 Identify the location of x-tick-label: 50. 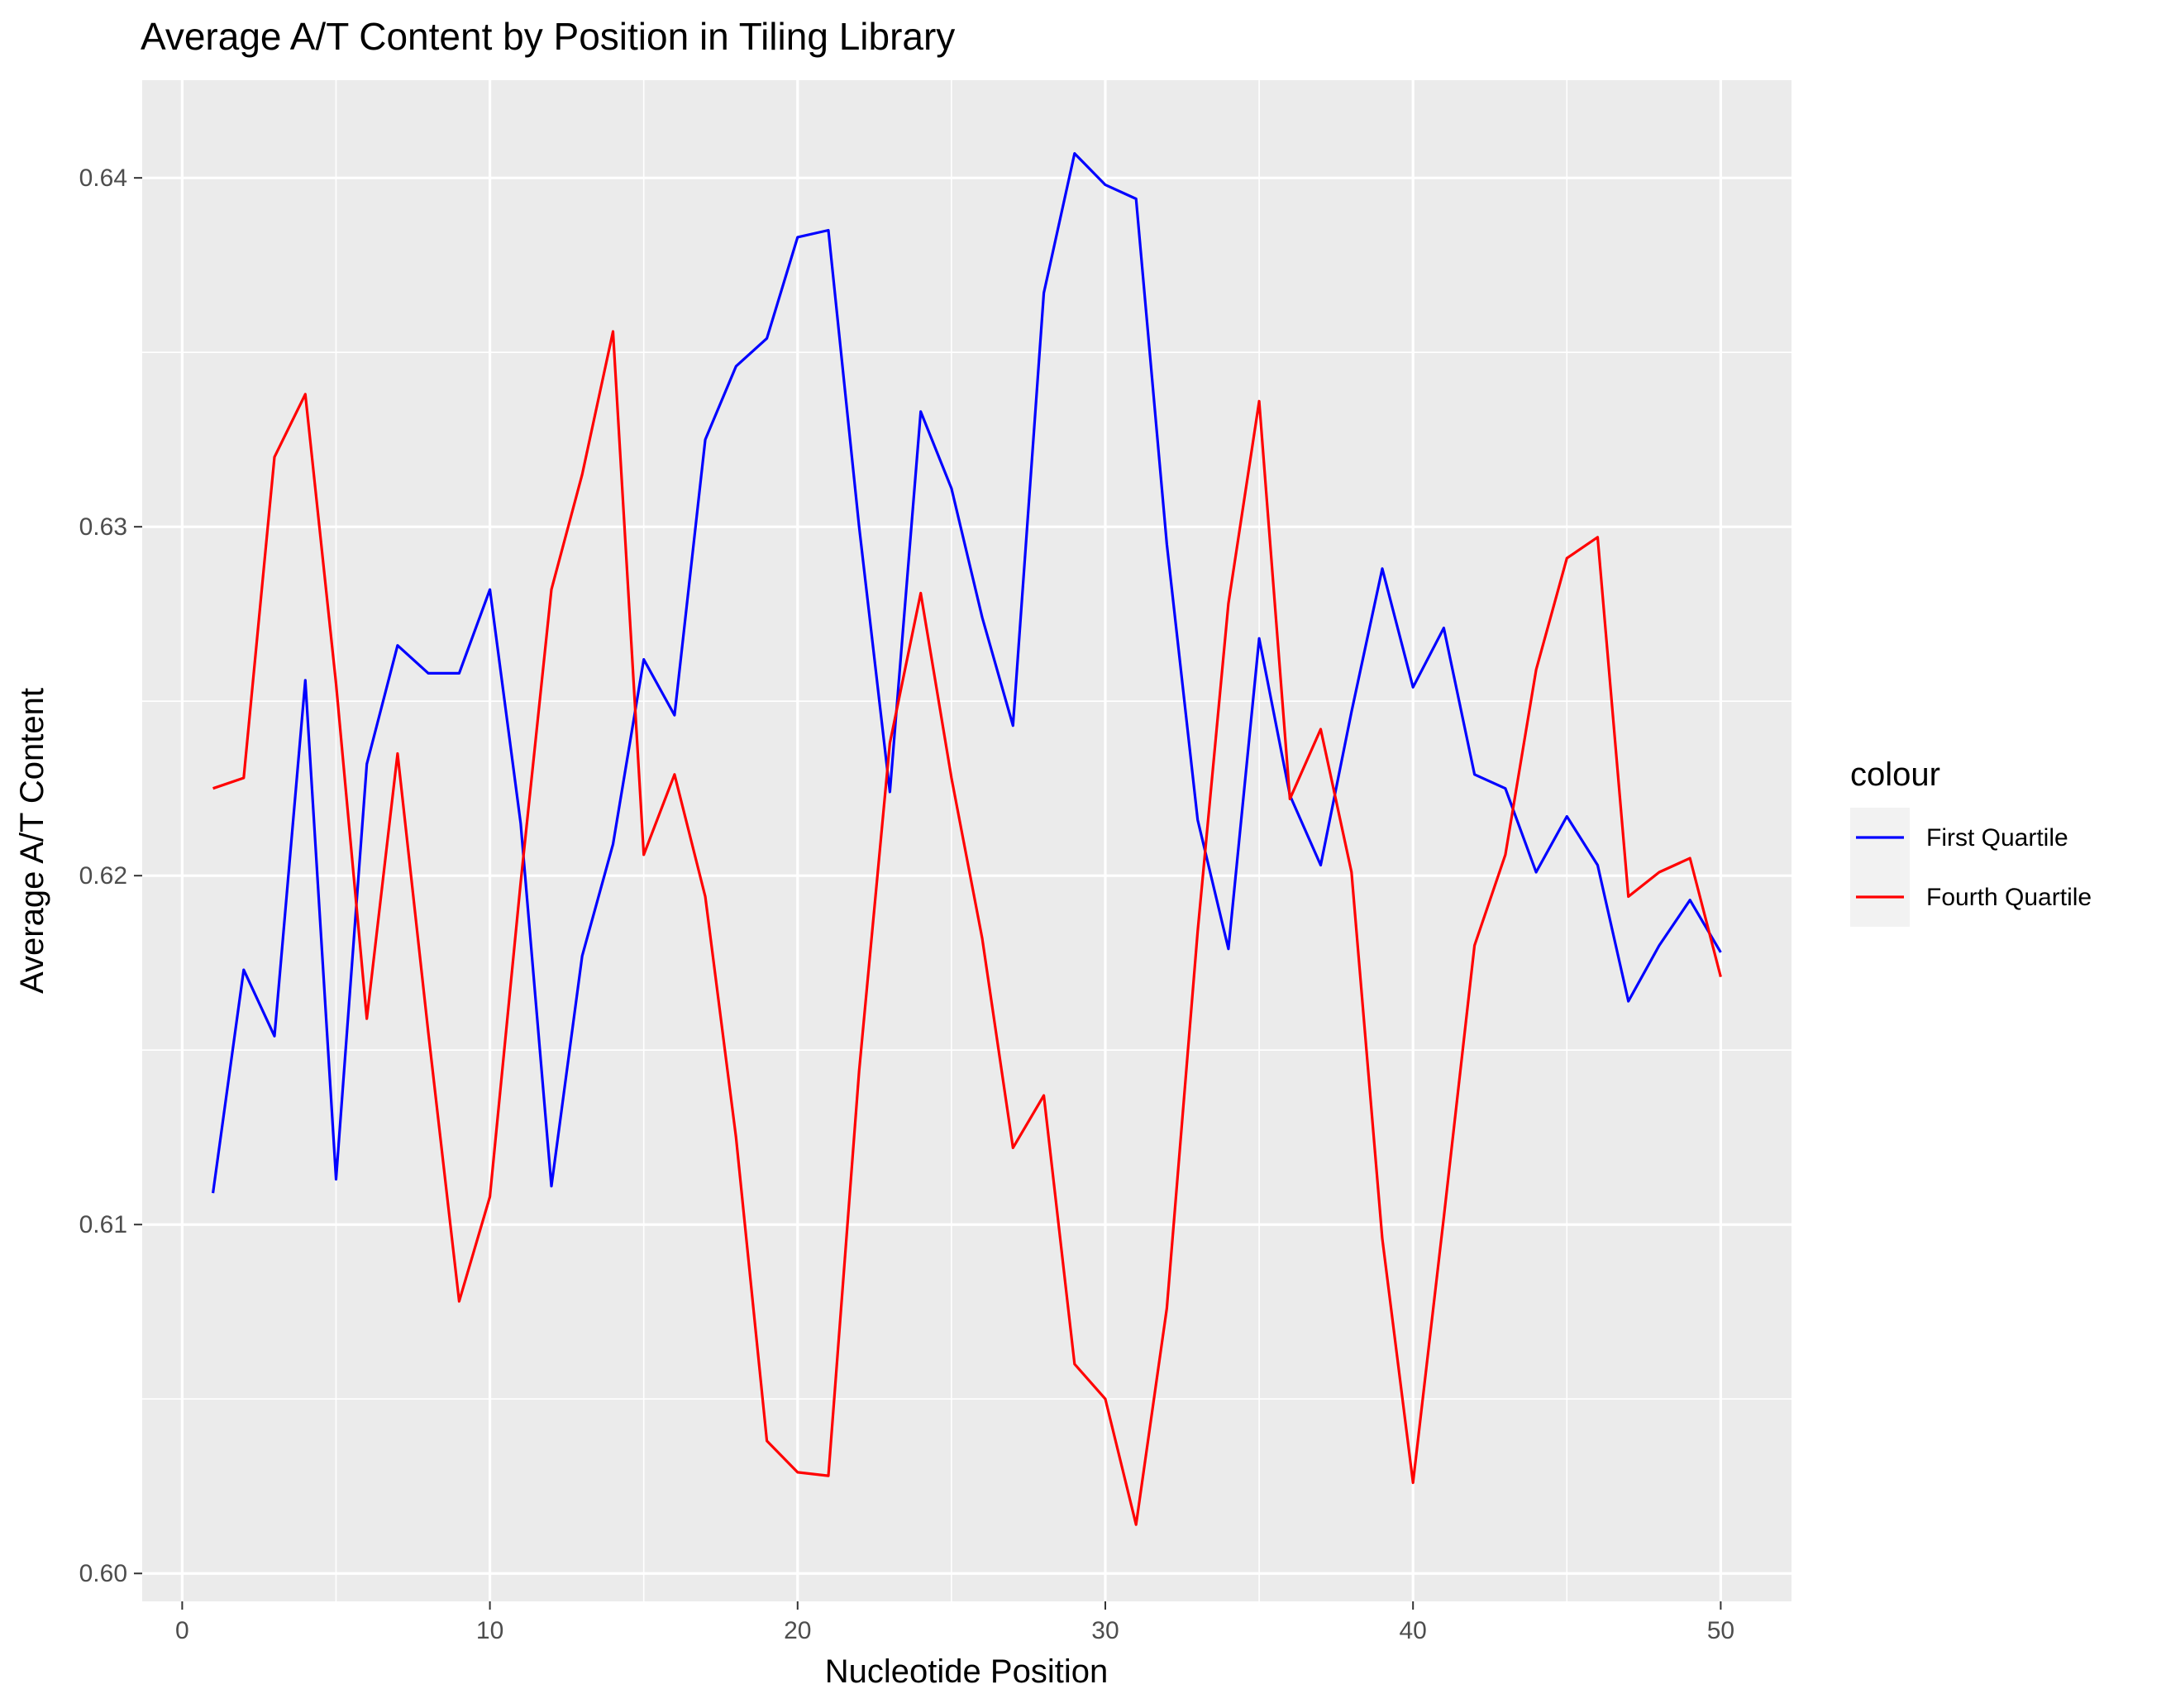
(1721, 1630).